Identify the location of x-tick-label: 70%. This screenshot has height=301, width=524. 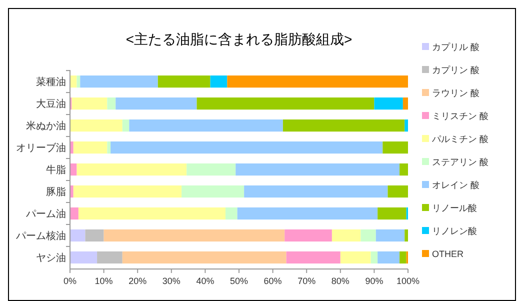
(307, 281).